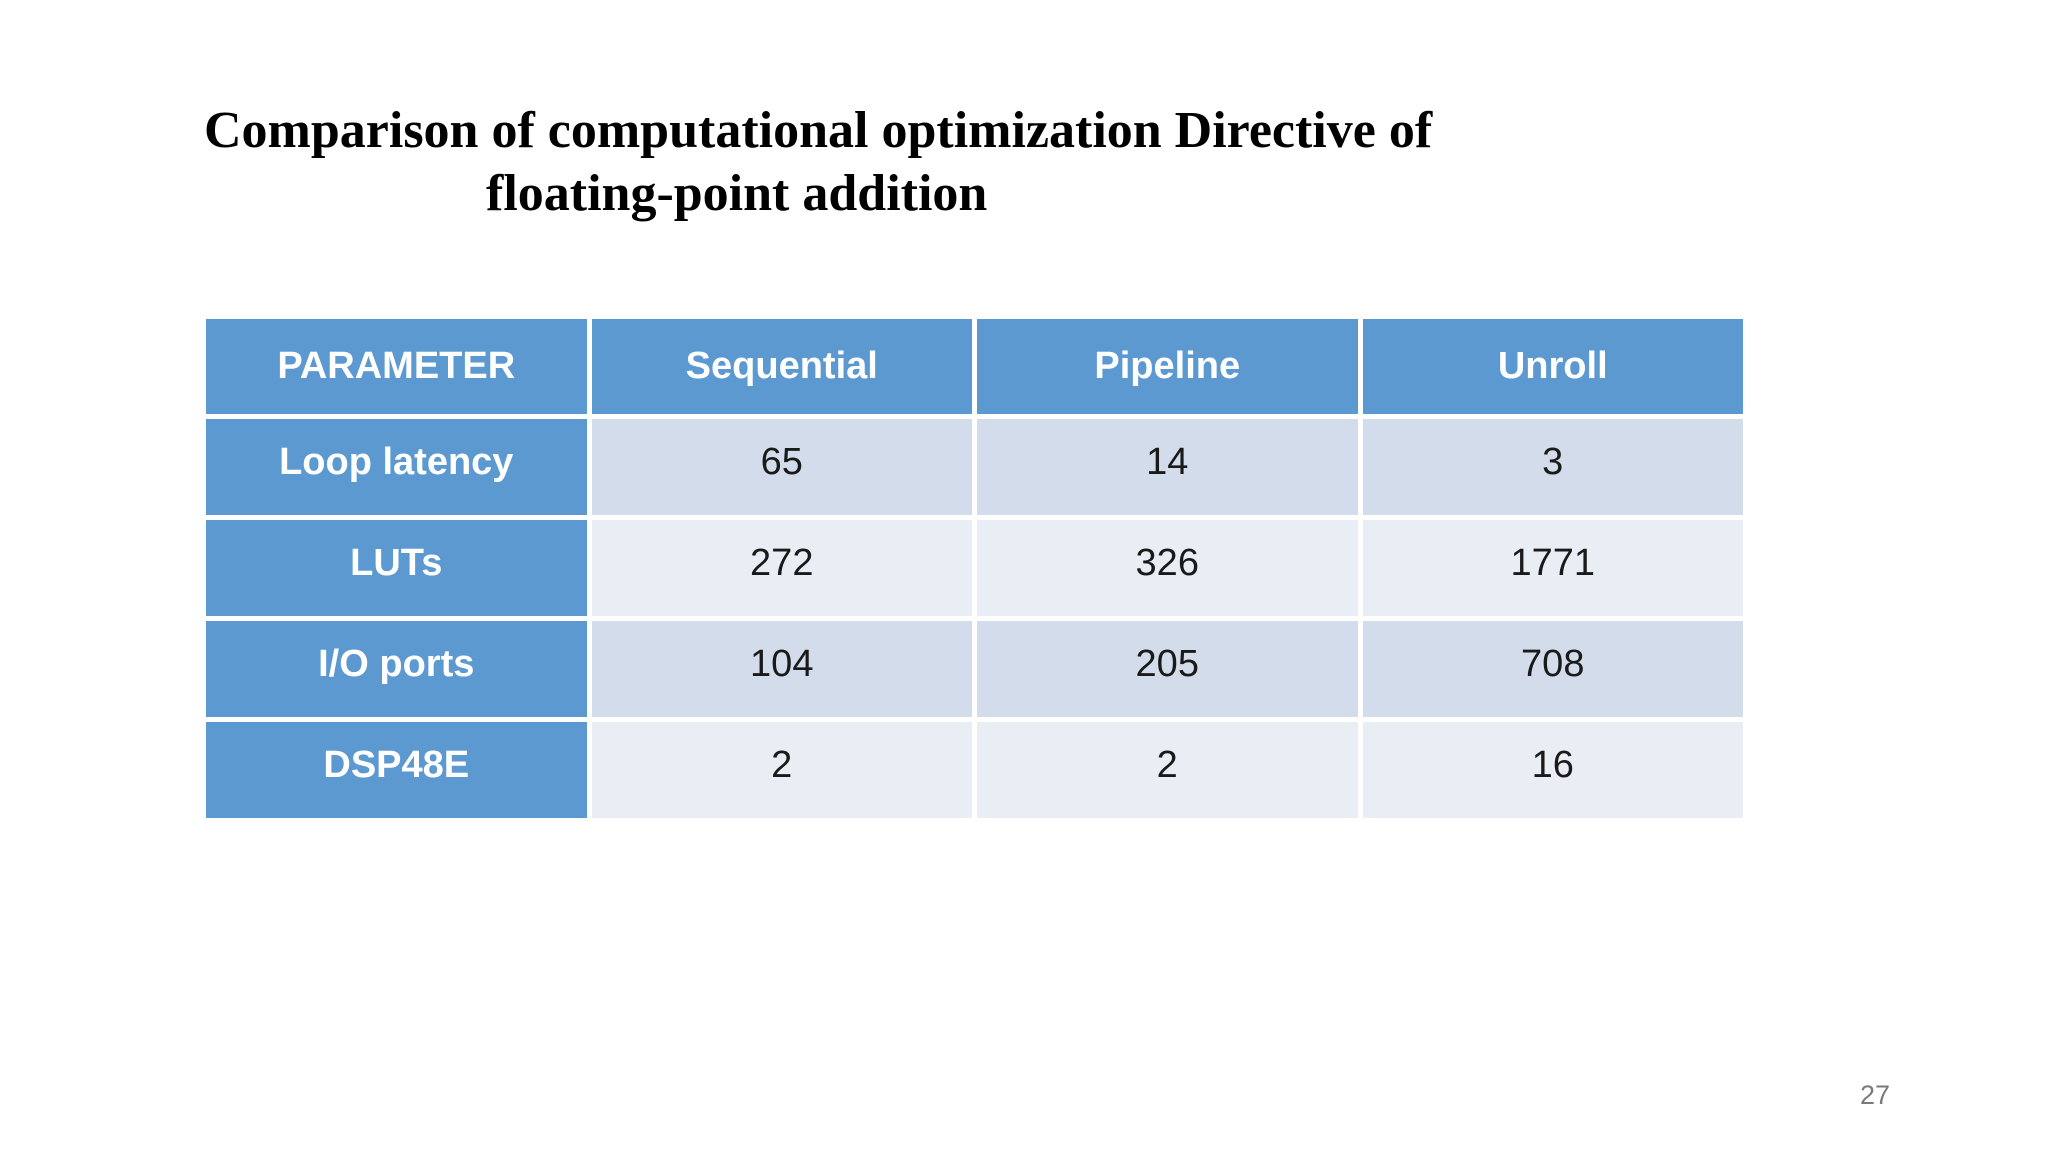 The image size is (2048, 1152). Describe the element at coordinates (1552, 770) in the screenshot. I see `cell-dsp48e-unroll: 16` at that location.